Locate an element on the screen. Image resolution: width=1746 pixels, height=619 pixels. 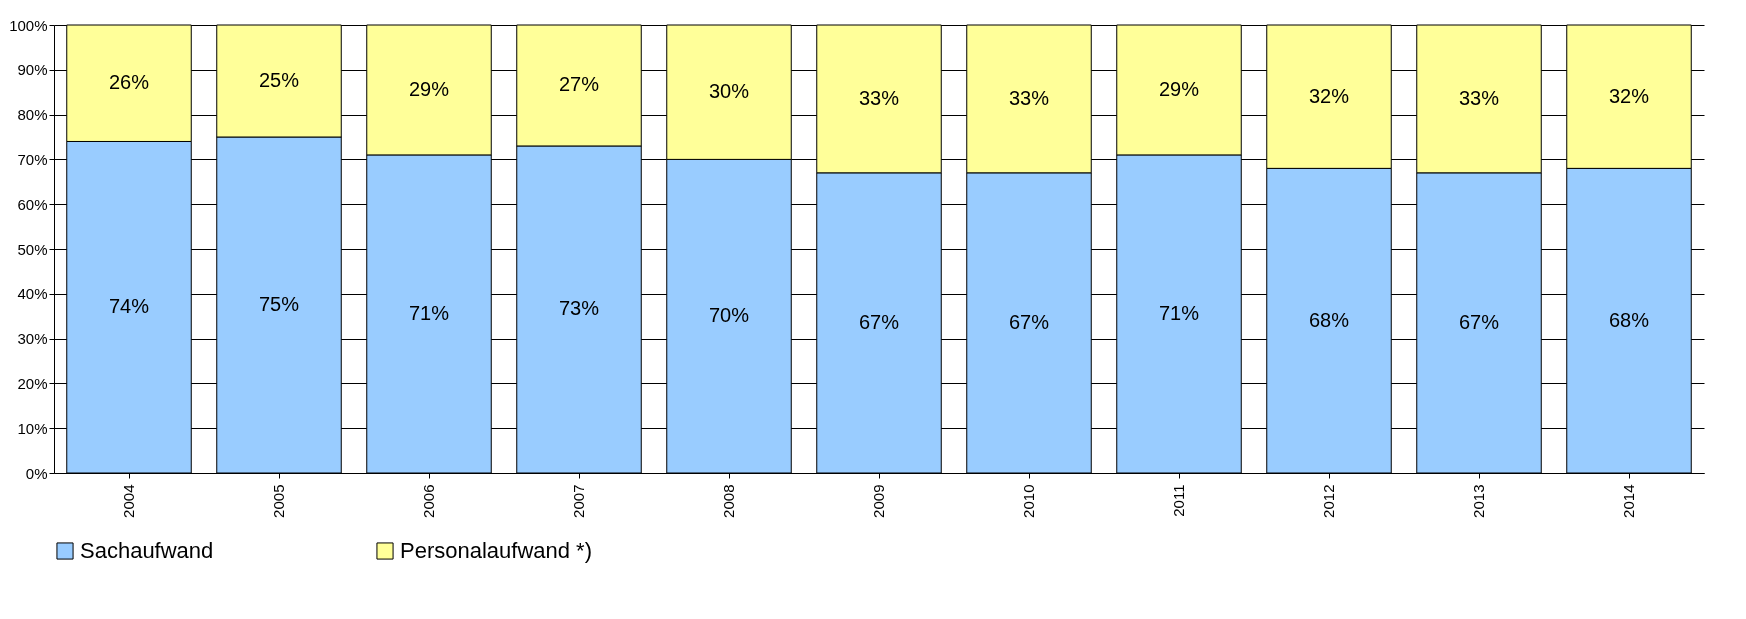
data-label: 30% is located at coordinates (729, 91).